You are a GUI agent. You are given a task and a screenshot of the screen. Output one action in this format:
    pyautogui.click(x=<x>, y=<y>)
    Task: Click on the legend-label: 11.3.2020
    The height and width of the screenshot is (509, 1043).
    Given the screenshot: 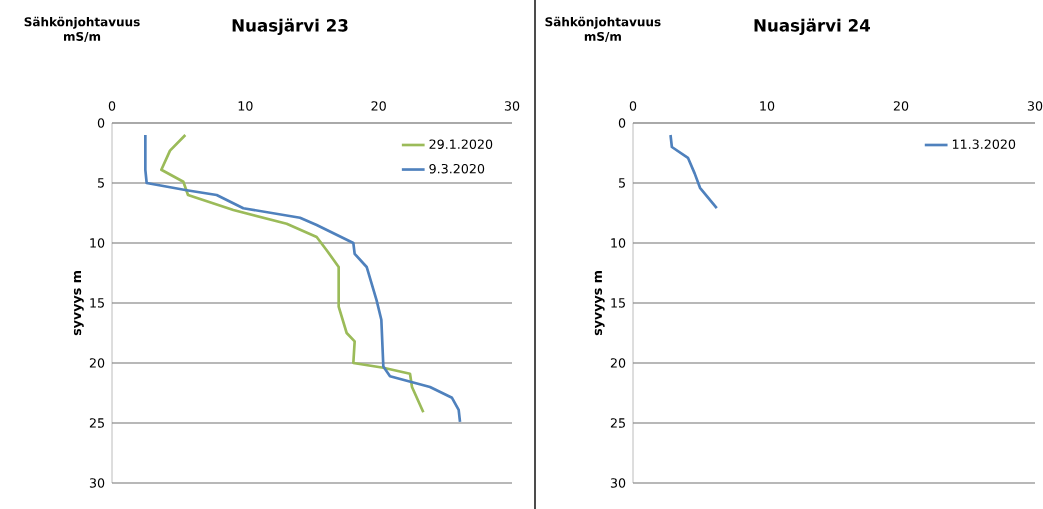 What is the action you would take?
    pyautogui.click(x=984, y=144)
    